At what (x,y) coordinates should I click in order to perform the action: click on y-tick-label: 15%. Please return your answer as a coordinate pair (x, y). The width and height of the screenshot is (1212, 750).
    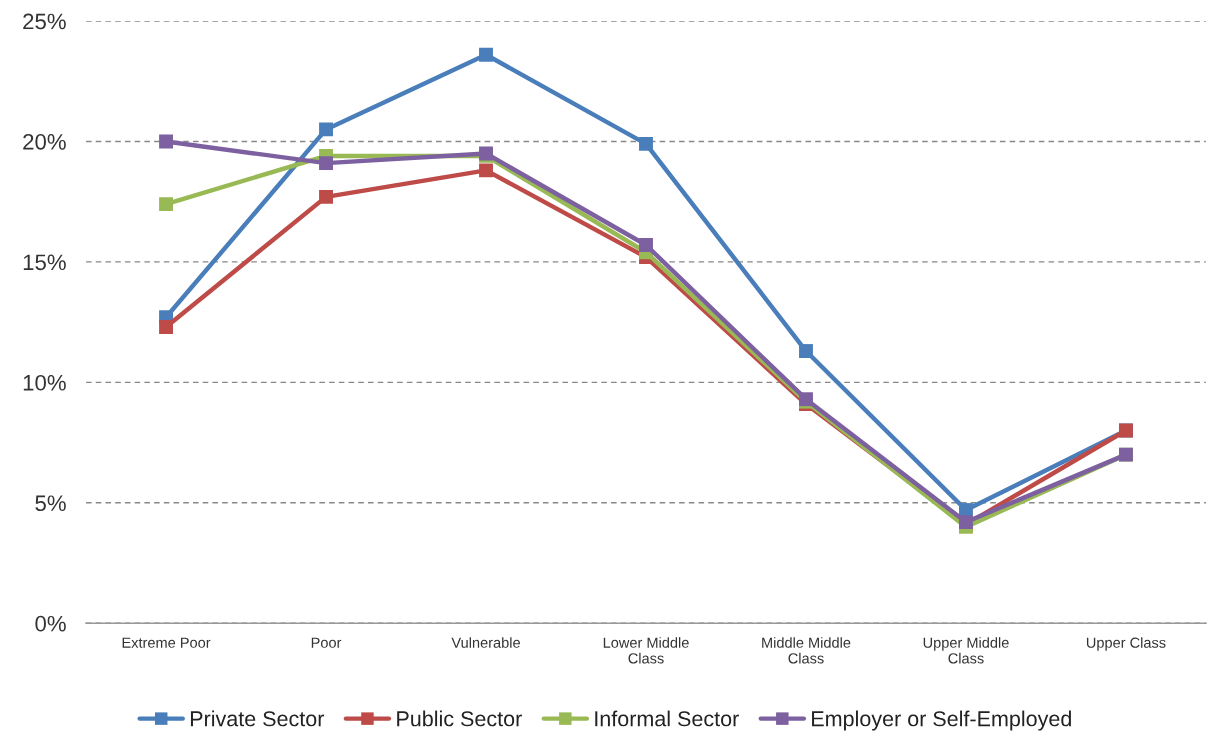
    Looking at the image, I should click on (44, 262).